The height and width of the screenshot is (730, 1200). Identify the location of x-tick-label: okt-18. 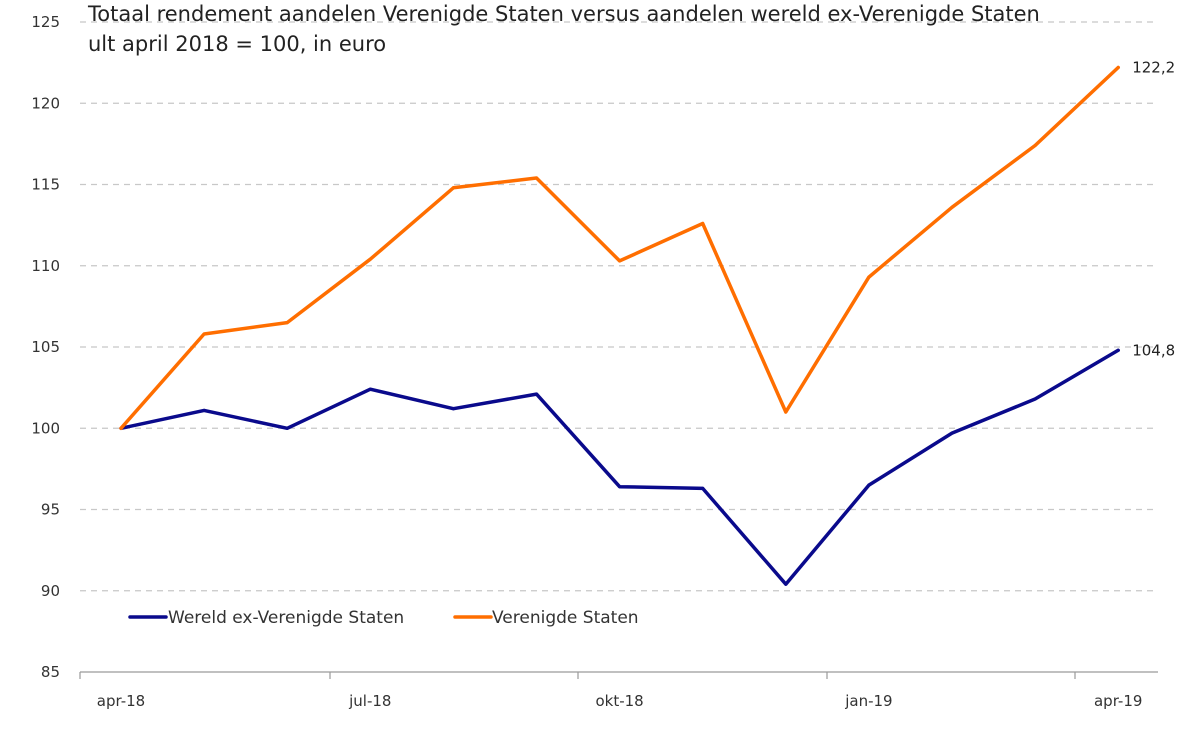
(619, 701).